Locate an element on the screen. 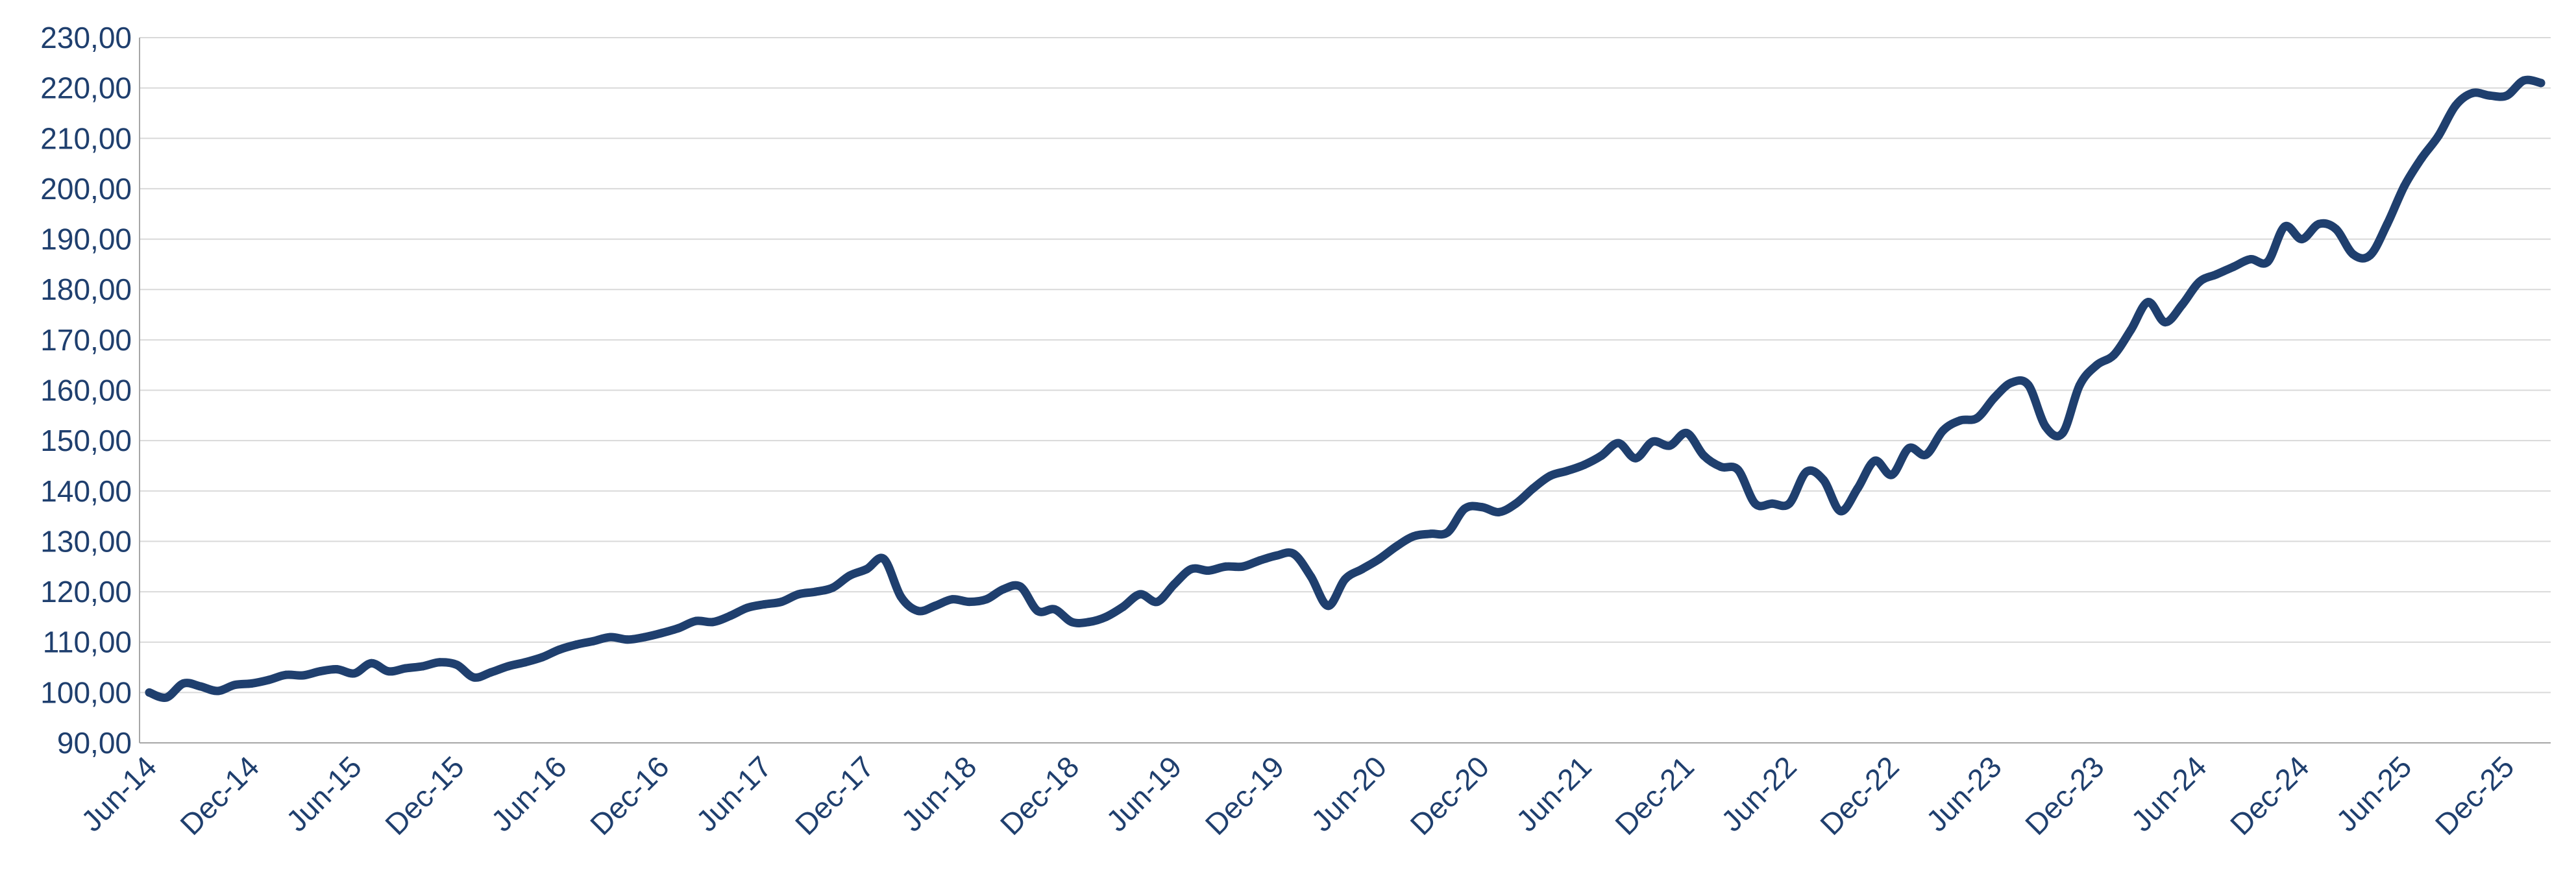 The height and width of the screenshot is (883, 2576). x-tick-label: Jun-24 is located at coordinates (2168, 793).